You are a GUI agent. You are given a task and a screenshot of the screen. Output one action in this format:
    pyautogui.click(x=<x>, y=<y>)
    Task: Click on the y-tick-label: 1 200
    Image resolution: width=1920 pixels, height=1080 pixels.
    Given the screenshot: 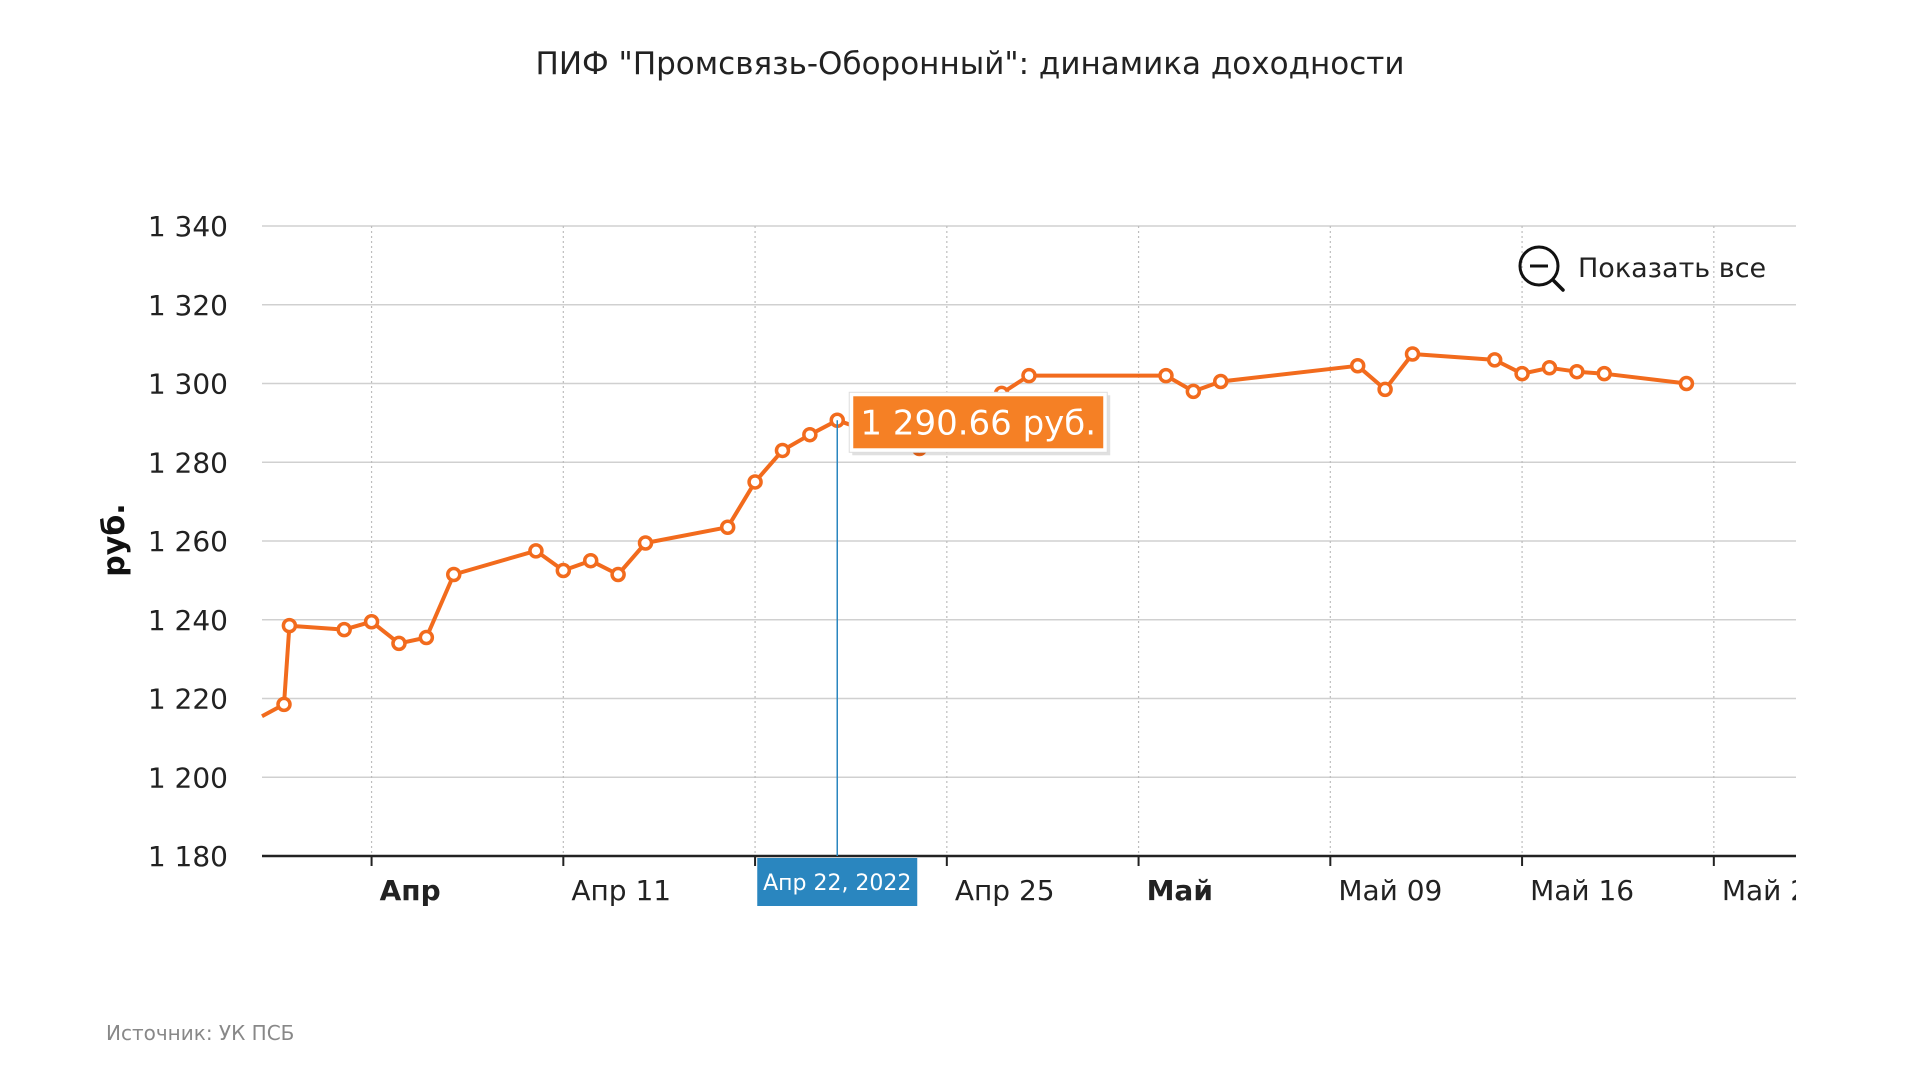 What is the action you would take?
    pyautogui.click(x=188, y=777)
    